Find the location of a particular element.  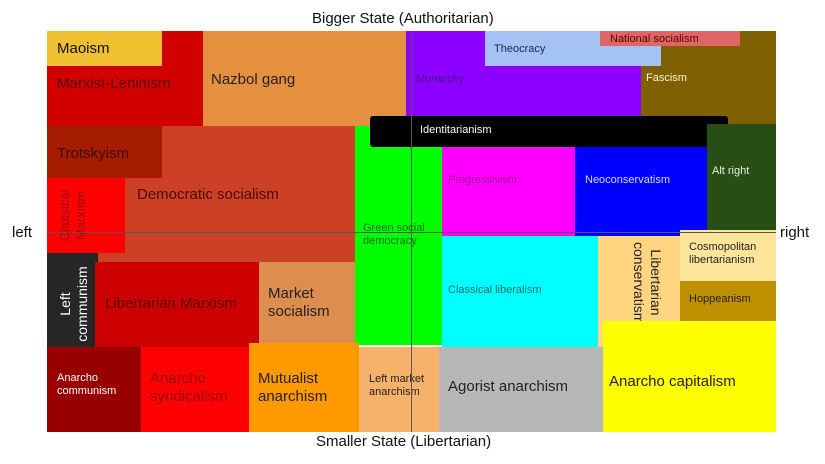

horizontal-axis-line is located at coordinates (411, 232).